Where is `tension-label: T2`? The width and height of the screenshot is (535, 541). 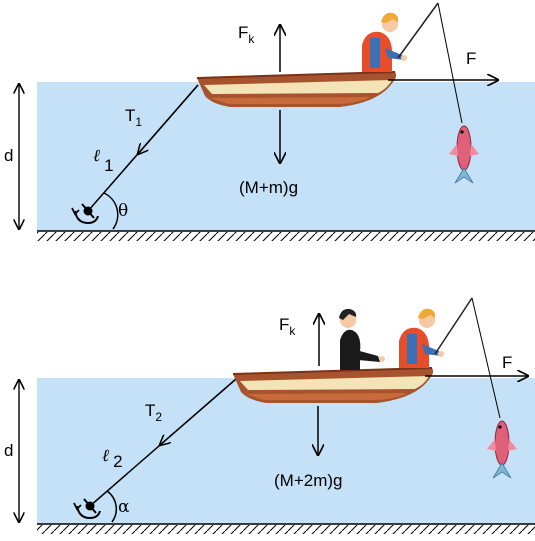
tension-label: T2 is located at coordinates (153, 412).